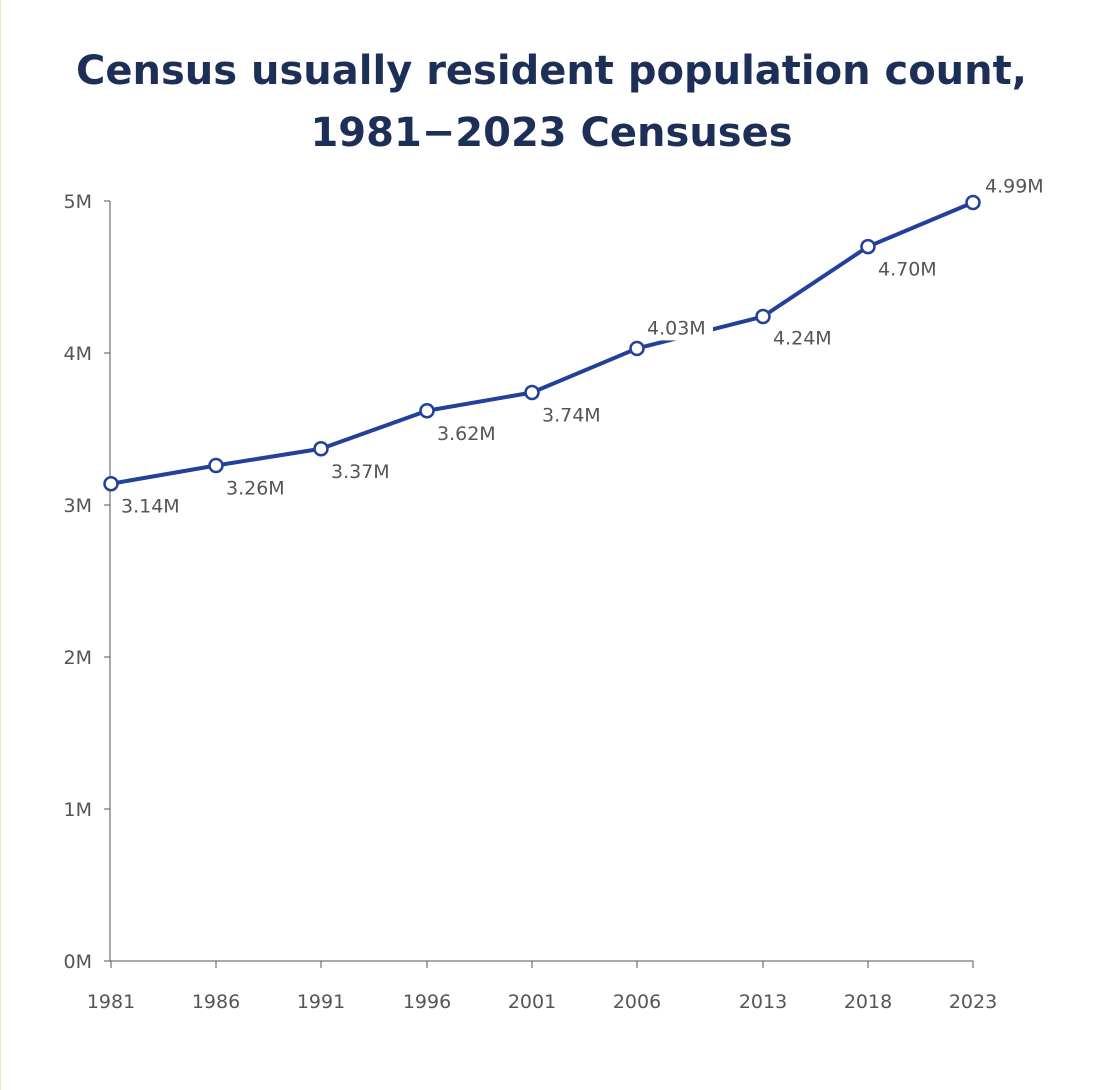 The height and width of the screenshot is (1090, 1103). Describe the element at coordinates (676, 328) in the screenshot. I see `data-label: 4.03M` at that location.